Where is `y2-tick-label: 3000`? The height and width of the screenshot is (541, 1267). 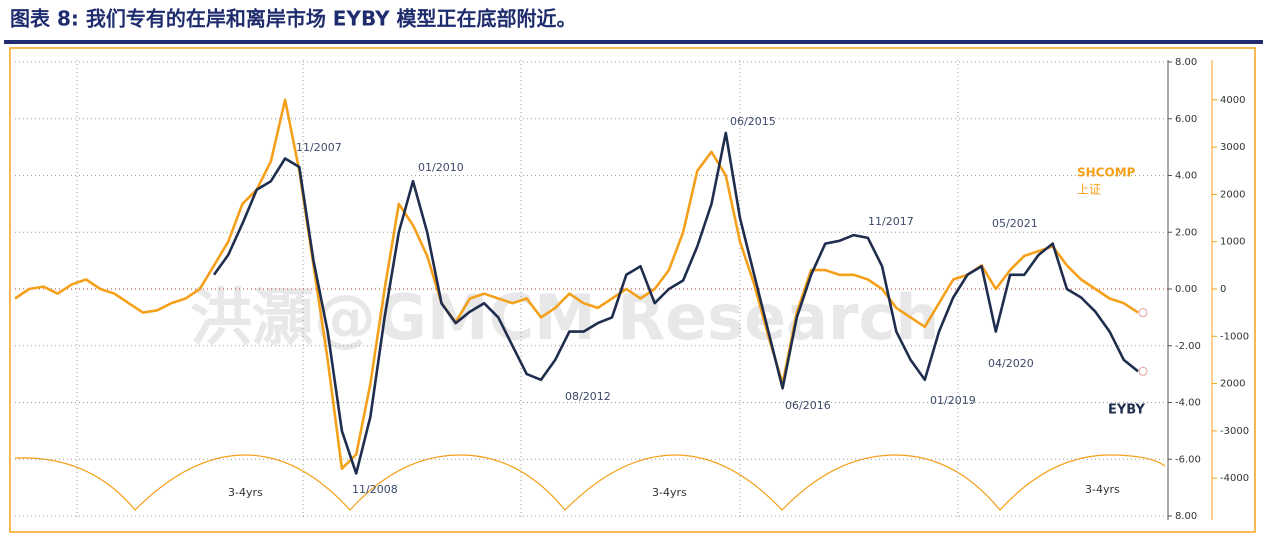
y2-tick-label: 3000 is located at coordinates (1232, 147).